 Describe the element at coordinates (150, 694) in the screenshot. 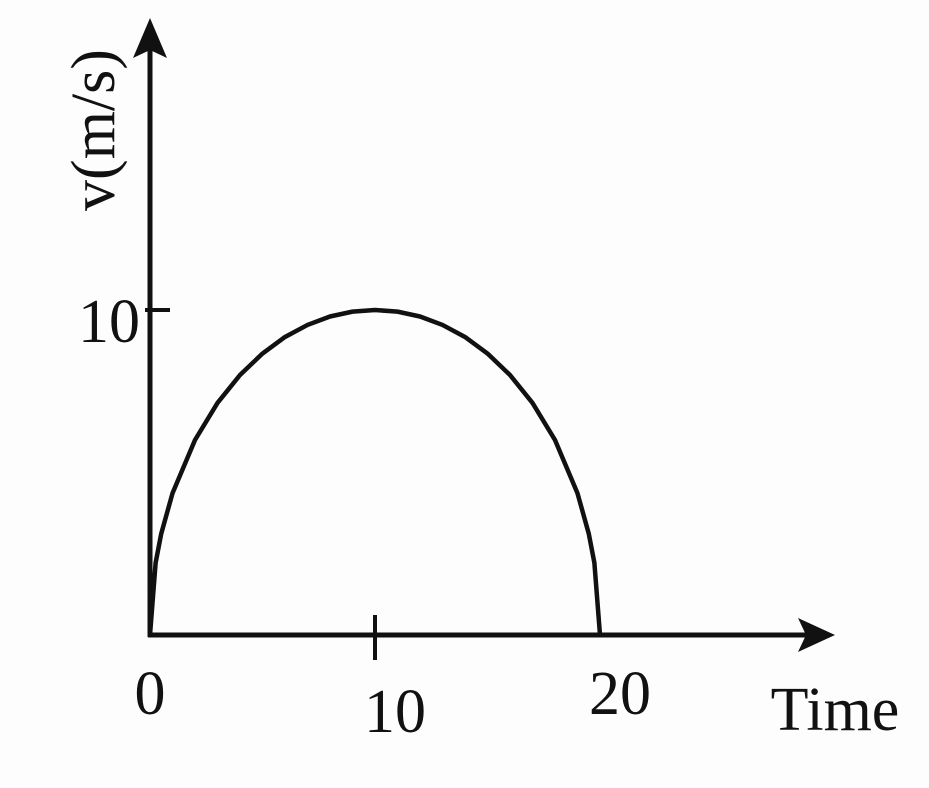

I see `x-tick-label: 0` at that location.